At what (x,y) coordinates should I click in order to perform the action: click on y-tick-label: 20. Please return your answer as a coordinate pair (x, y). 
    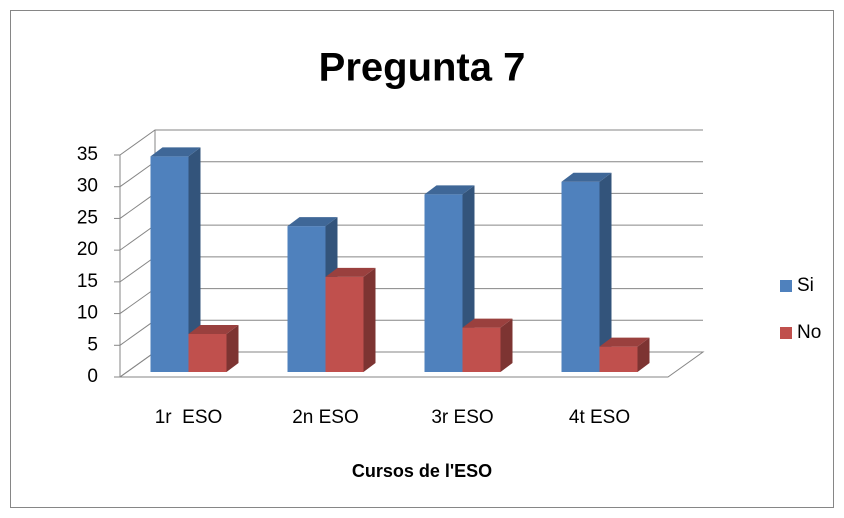
    Looking at the image, I should click on (87, 249).